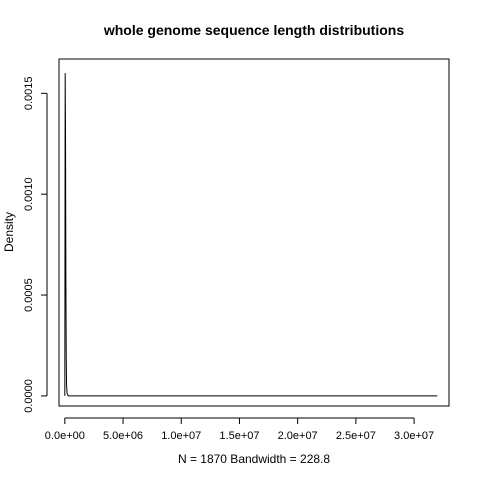 This screenshot has width=480, height=485. I want to click on x-tick-label: 3.0e+07, so click(414, 436).